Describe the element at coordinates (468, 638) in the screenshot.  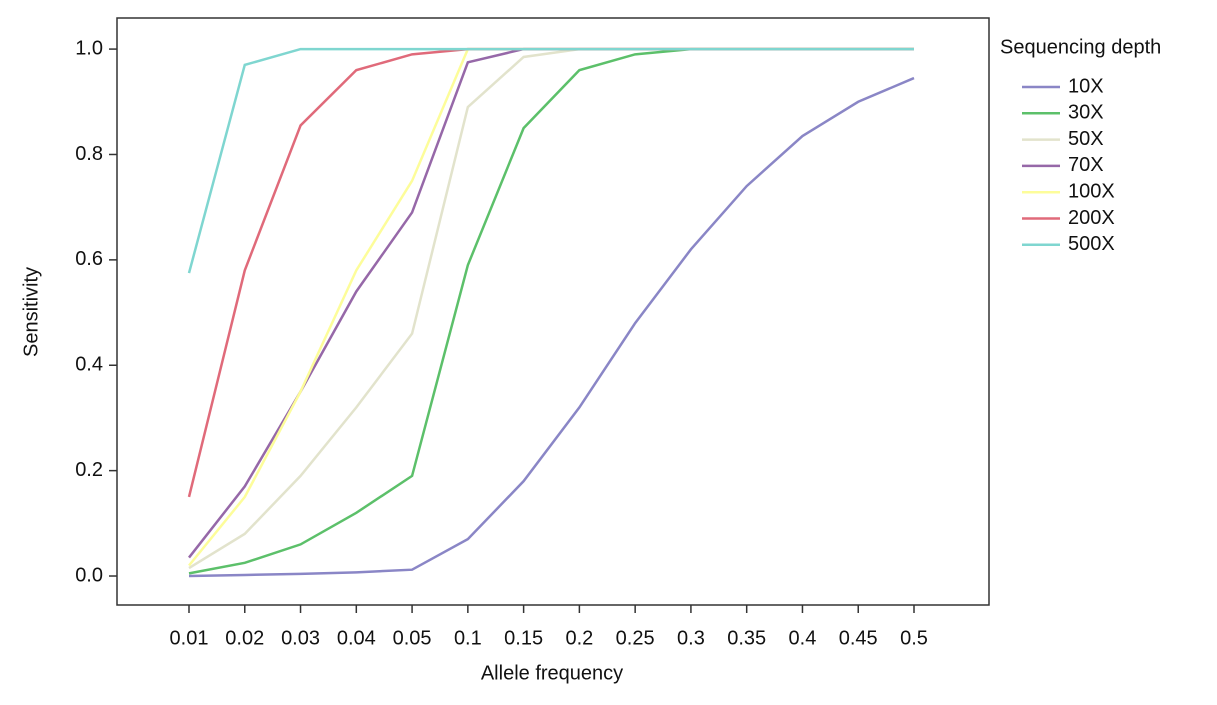
I see `x-tick-label: 0.1` at that location.